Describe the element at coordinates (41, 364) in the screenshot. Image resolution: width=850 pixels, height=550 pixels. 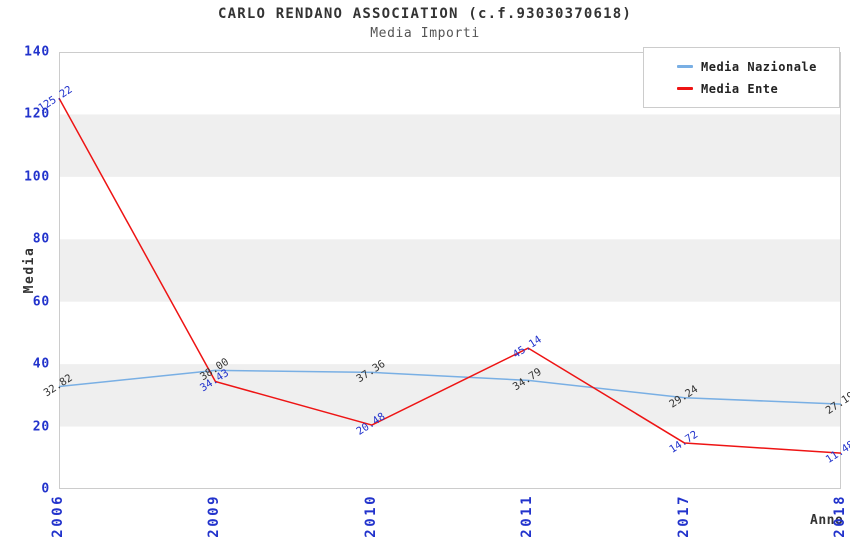
I see `y-tick-label: 40` at that location.